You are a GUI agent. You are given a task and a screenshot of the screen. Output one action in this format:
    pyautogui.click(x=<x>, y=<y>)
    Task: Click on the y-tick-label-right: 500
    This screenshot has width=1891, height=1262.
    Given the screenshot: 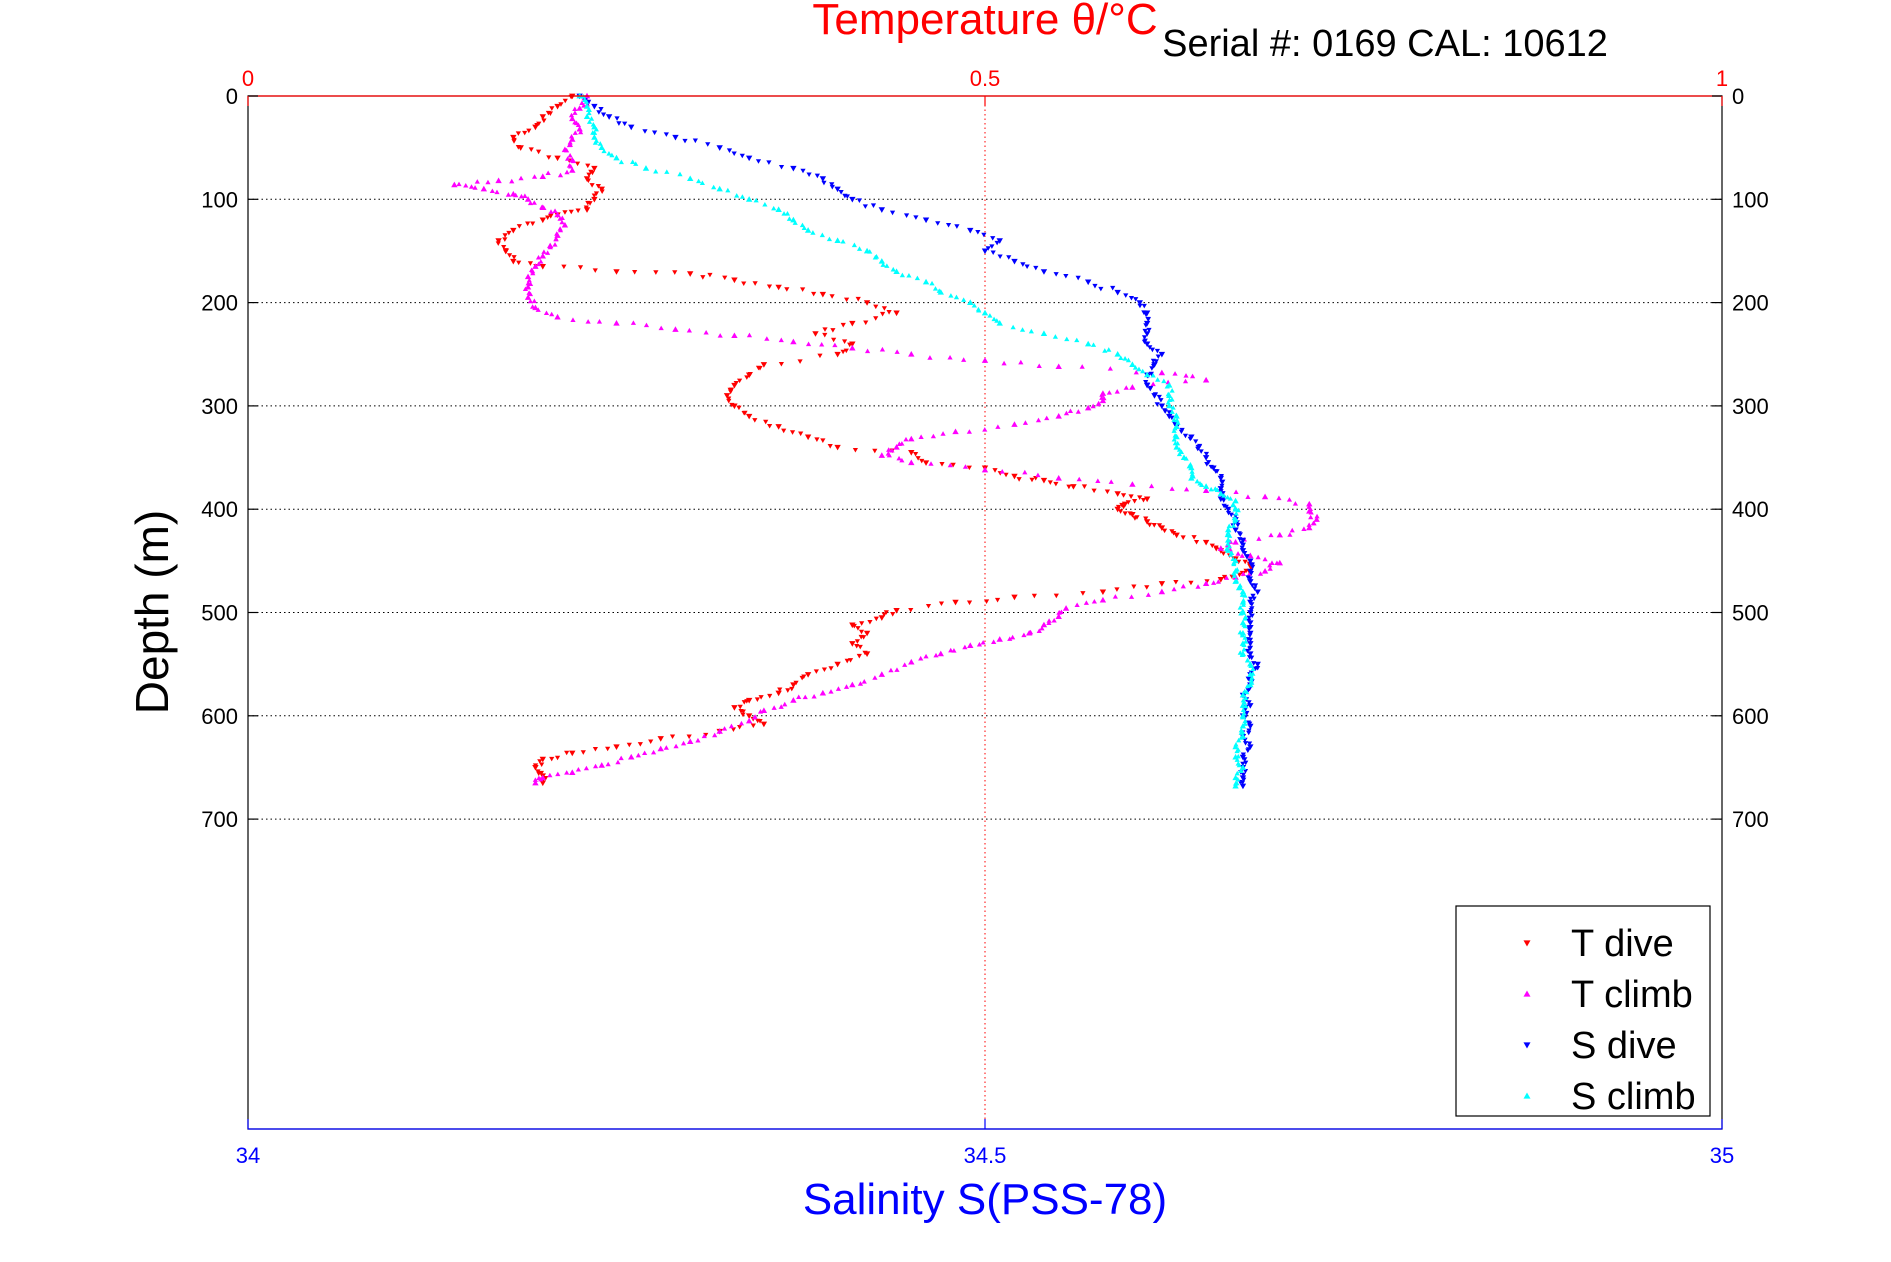 What is the action you would take?
    pyautogui.click(x=1750, y=613)
    